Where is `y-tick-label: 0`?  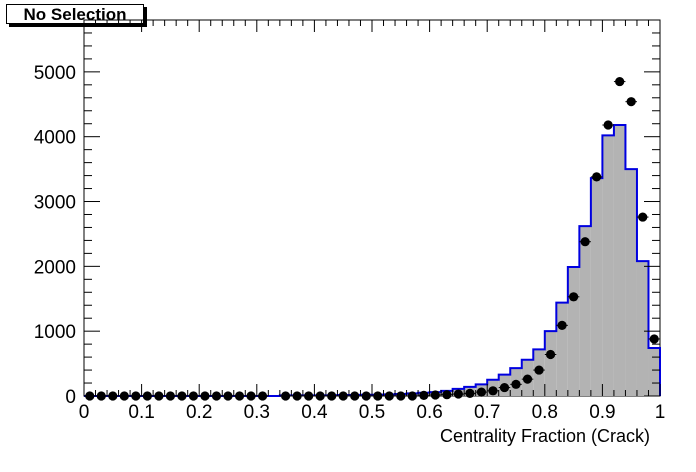
y-tick-label: 0 is located at coordinates (70, 397).